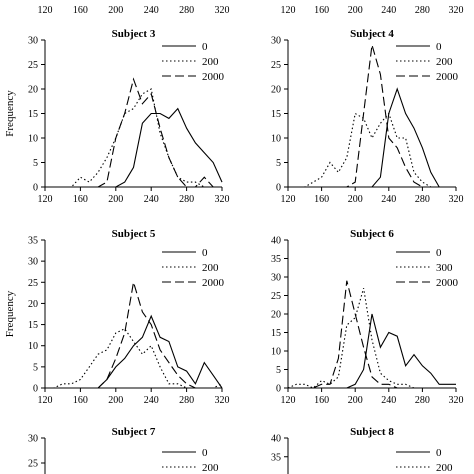 The width and height of the screenshot is (474, 474). Describe the element at coordinates (362, 450) in the screenshot. I see `panel-6: Subject 8 35 40 0 200` at that location.